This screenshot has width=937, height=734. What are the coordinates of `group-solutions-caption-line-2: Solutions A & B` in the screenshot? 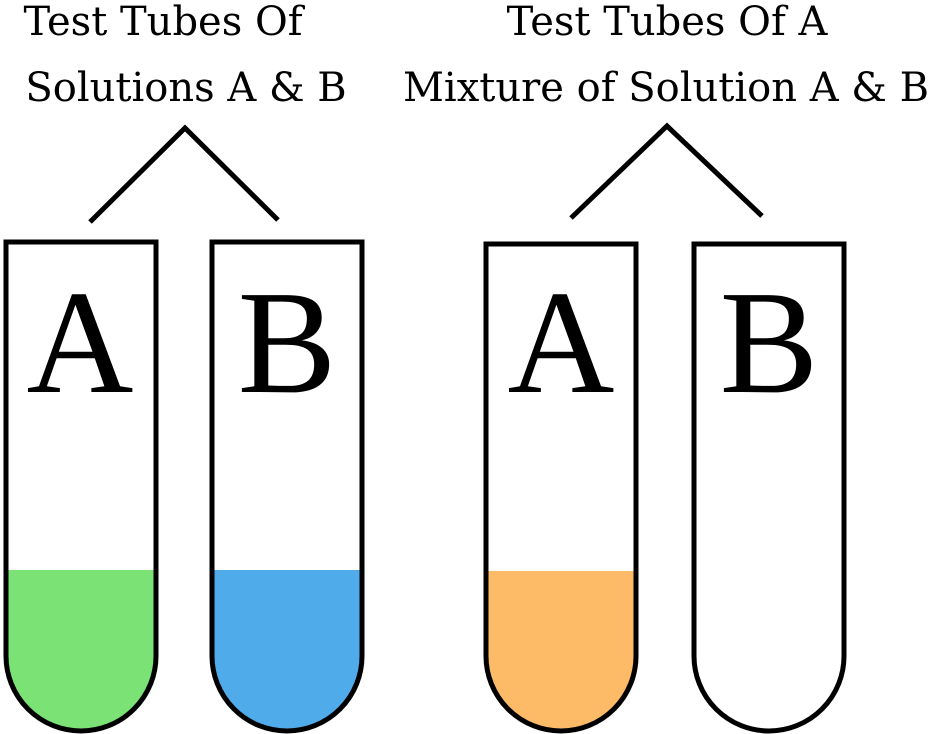 It's located at (185, 88).